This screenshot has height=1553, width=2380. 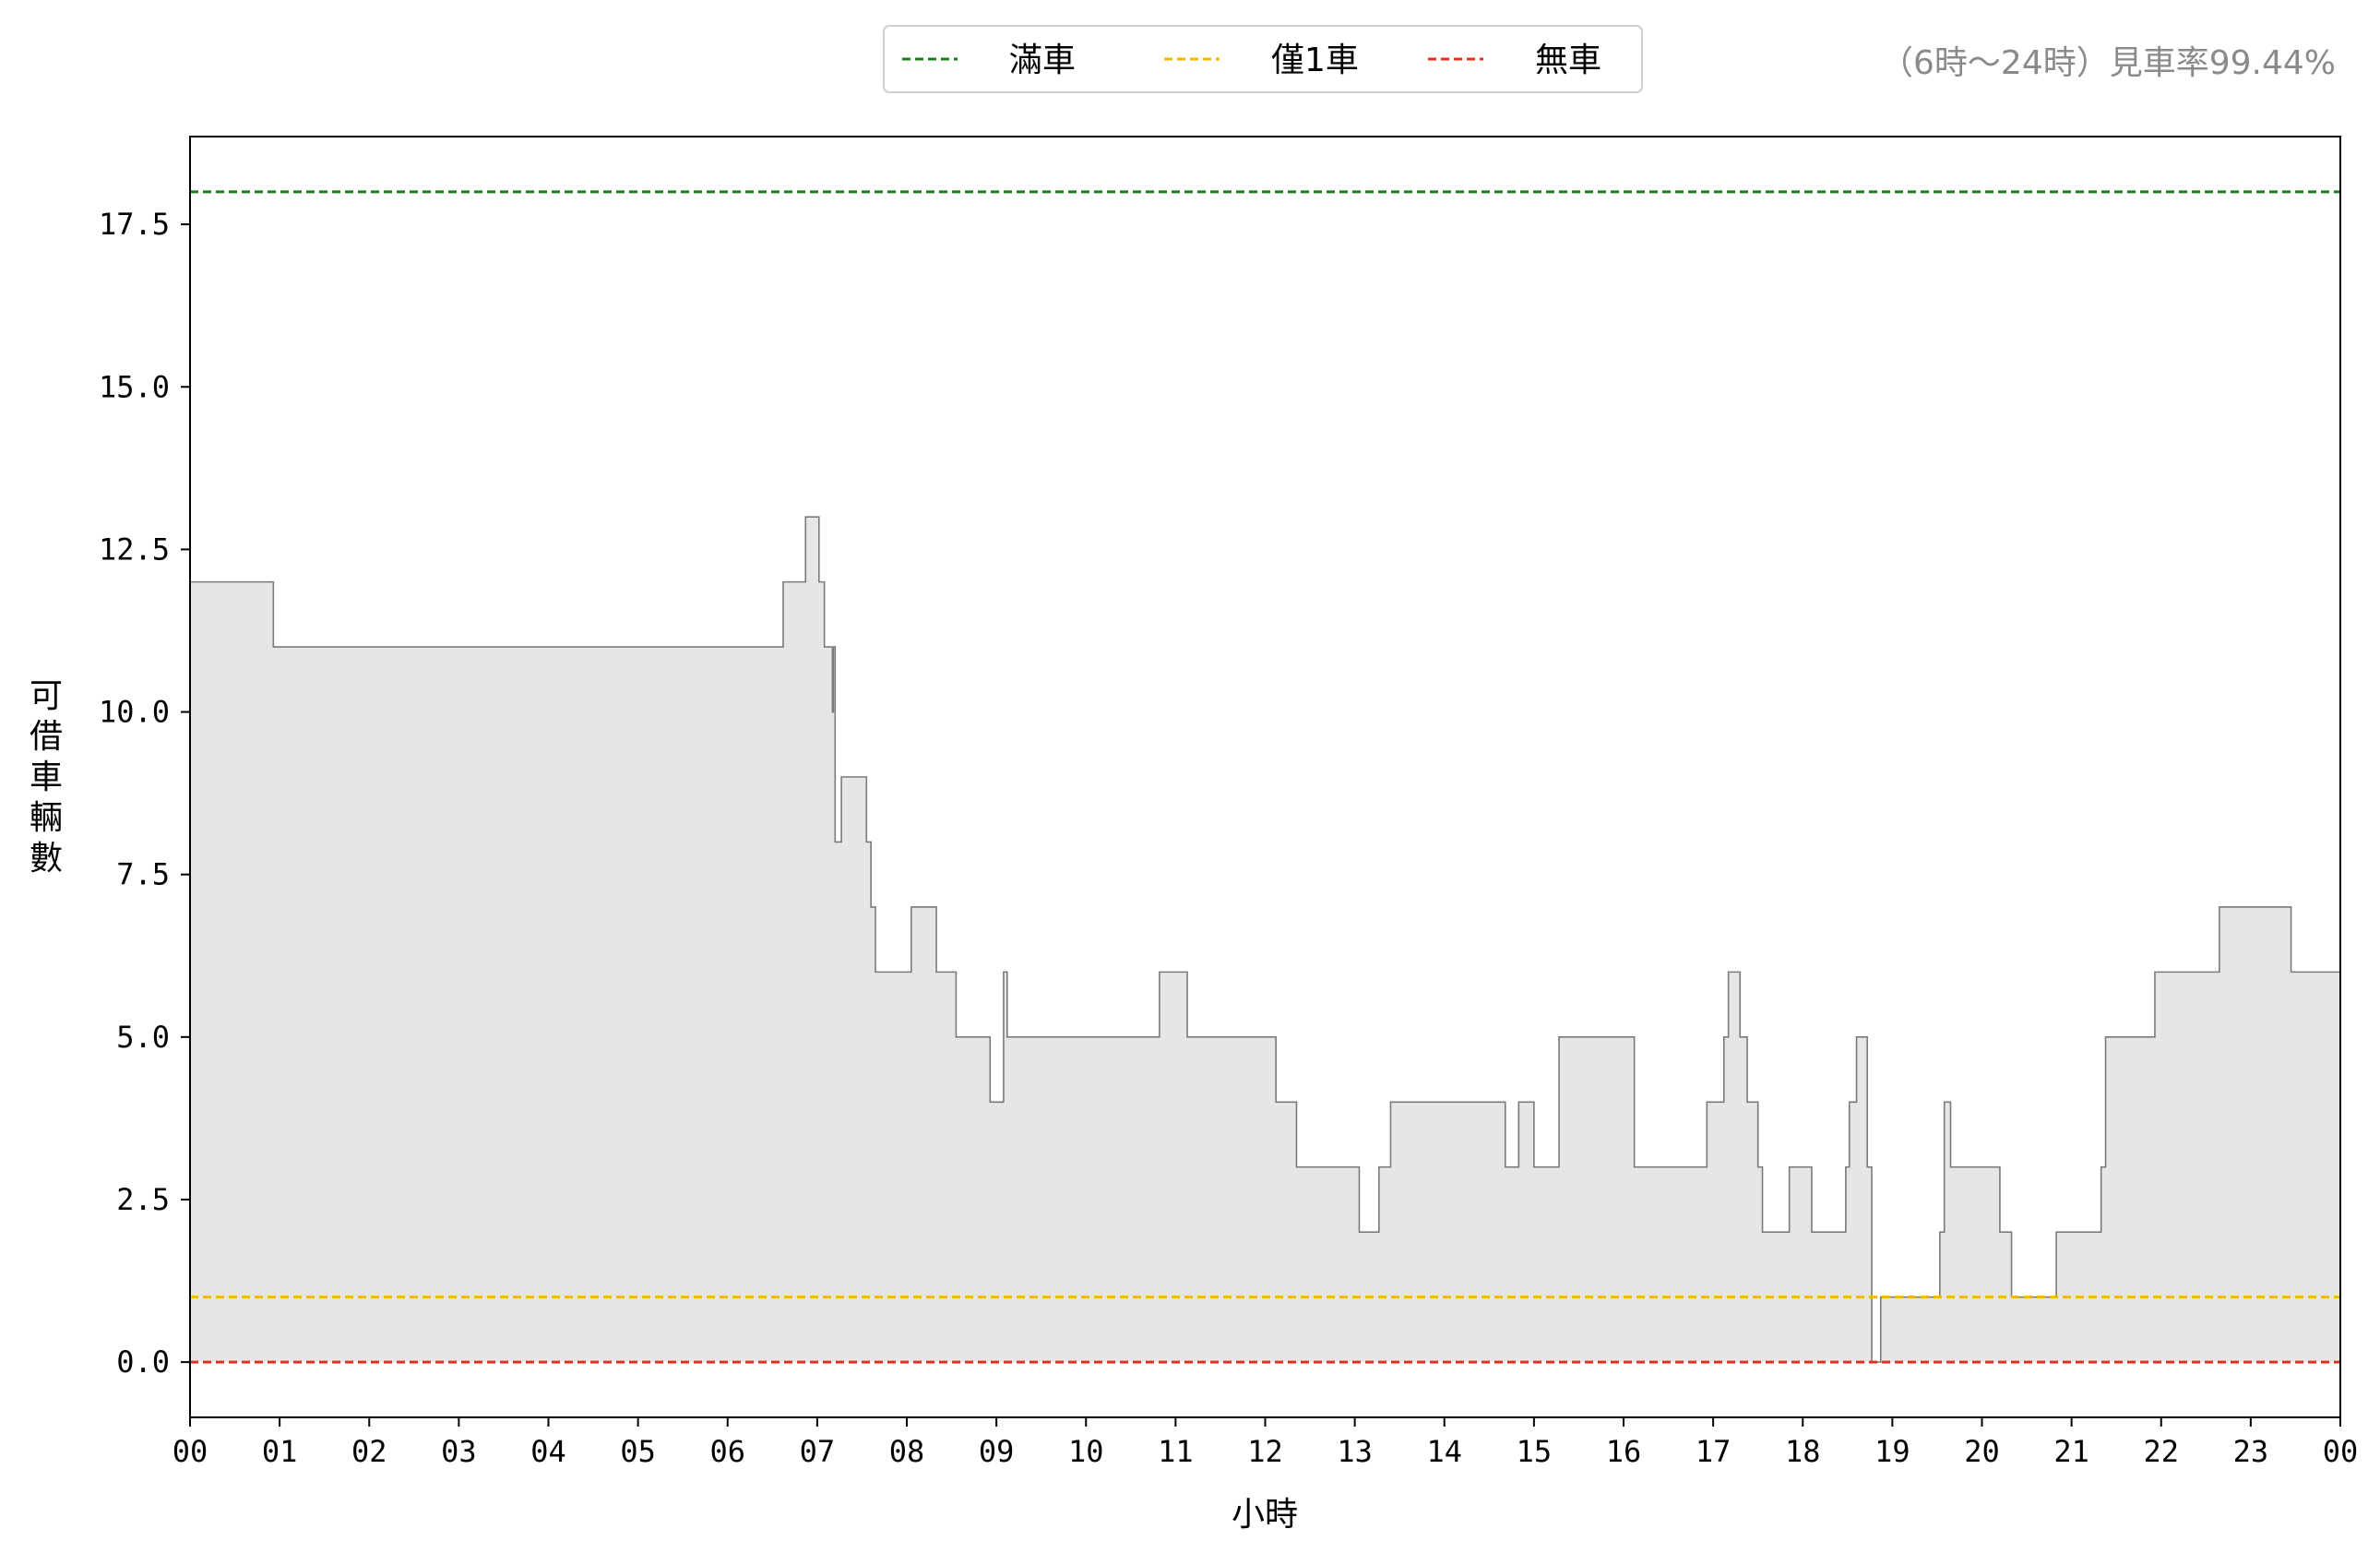 What do you see at coordinates (280, 1451) in the screenshot?
I see `x-tick-label: 01` at bounding box center [280, 1451].